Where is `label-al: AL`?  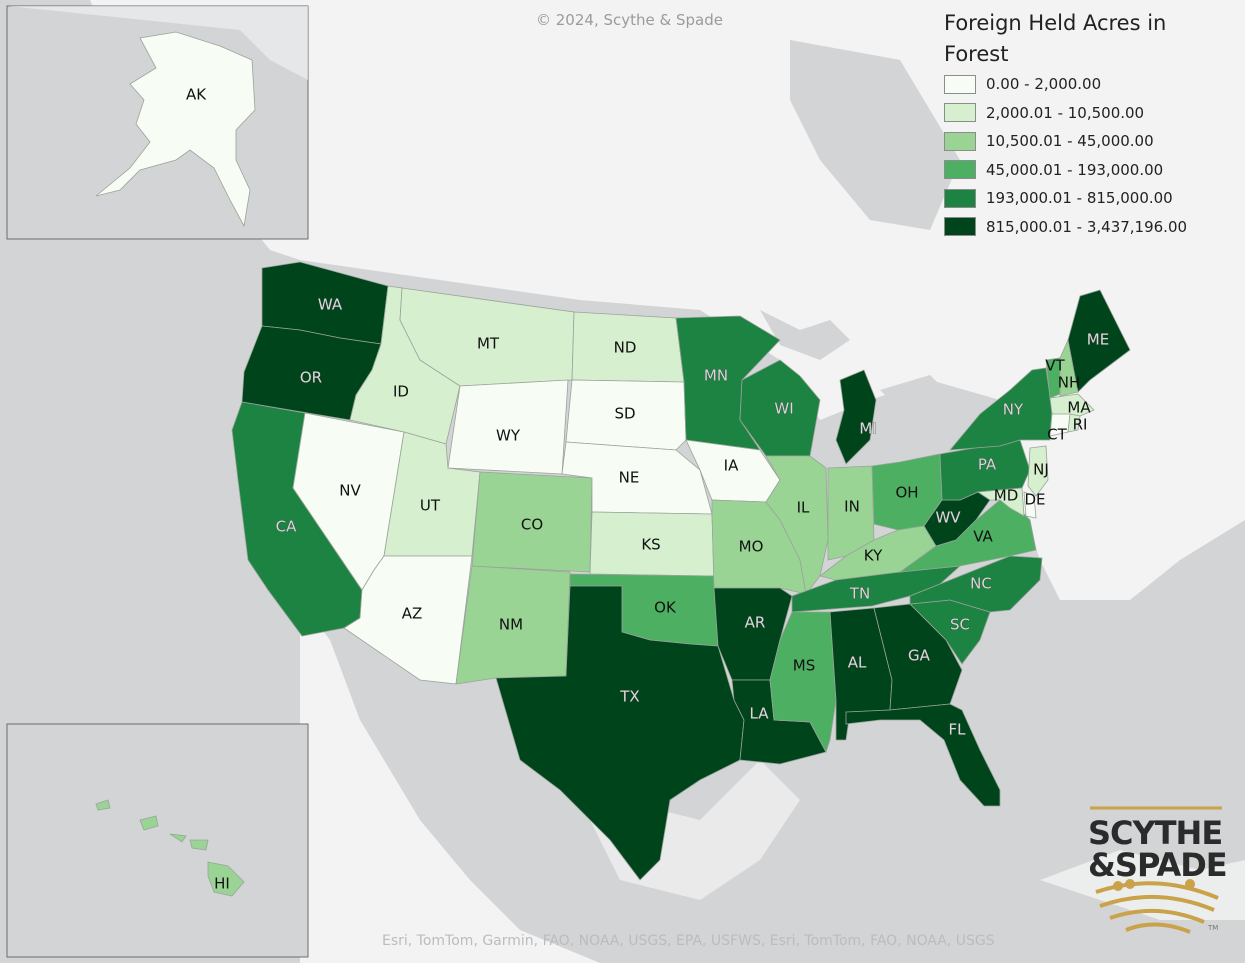 label-al: AL is located at coordinates (857, 663).